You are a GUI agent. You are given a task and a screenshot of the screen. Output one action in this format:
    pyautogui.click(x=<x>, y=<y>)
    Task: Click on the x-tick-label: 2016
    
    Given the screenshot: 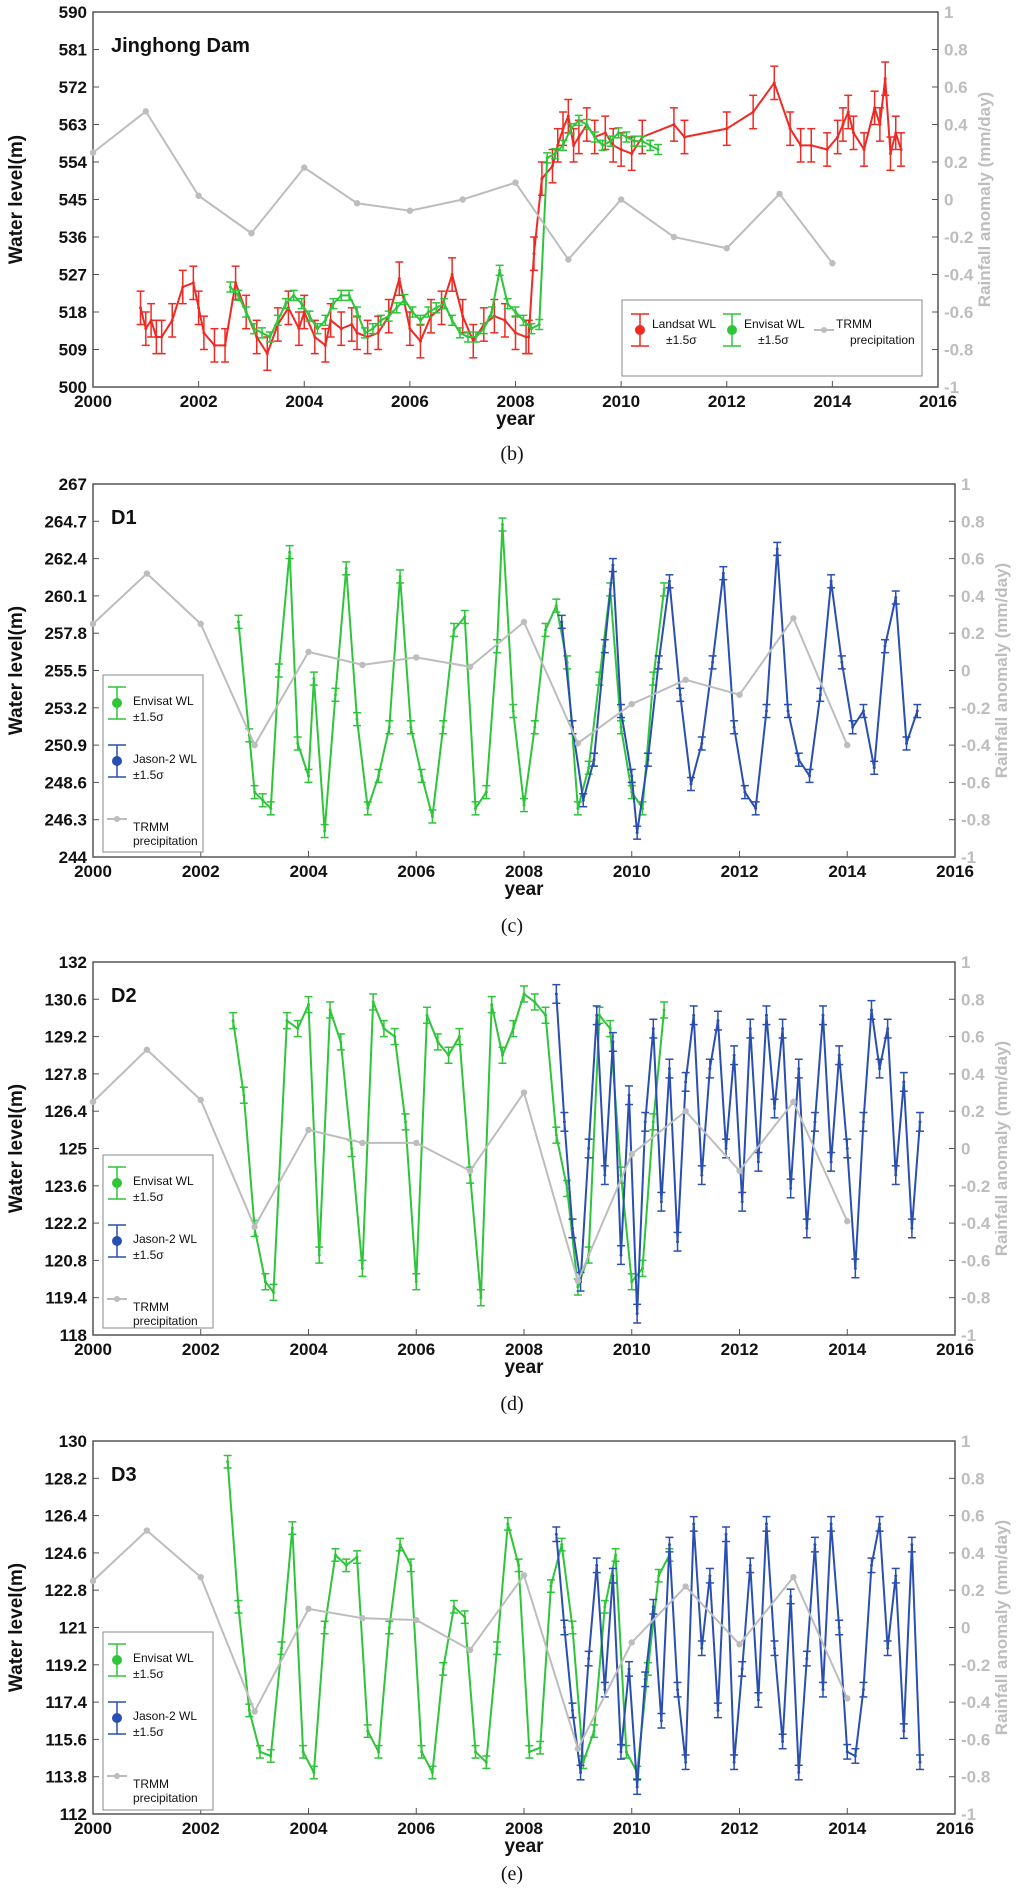 What is the action you would take?
    pyautogui.click(x=938, y=401)
    